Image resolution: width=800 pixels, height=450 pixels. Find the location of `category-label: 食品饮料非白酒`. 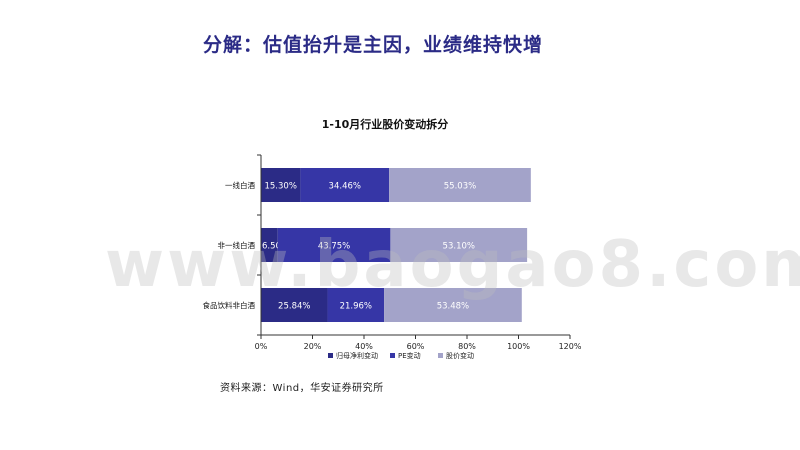

category-label: 食品饮料非白酒 is located at coordinates (229, 305).